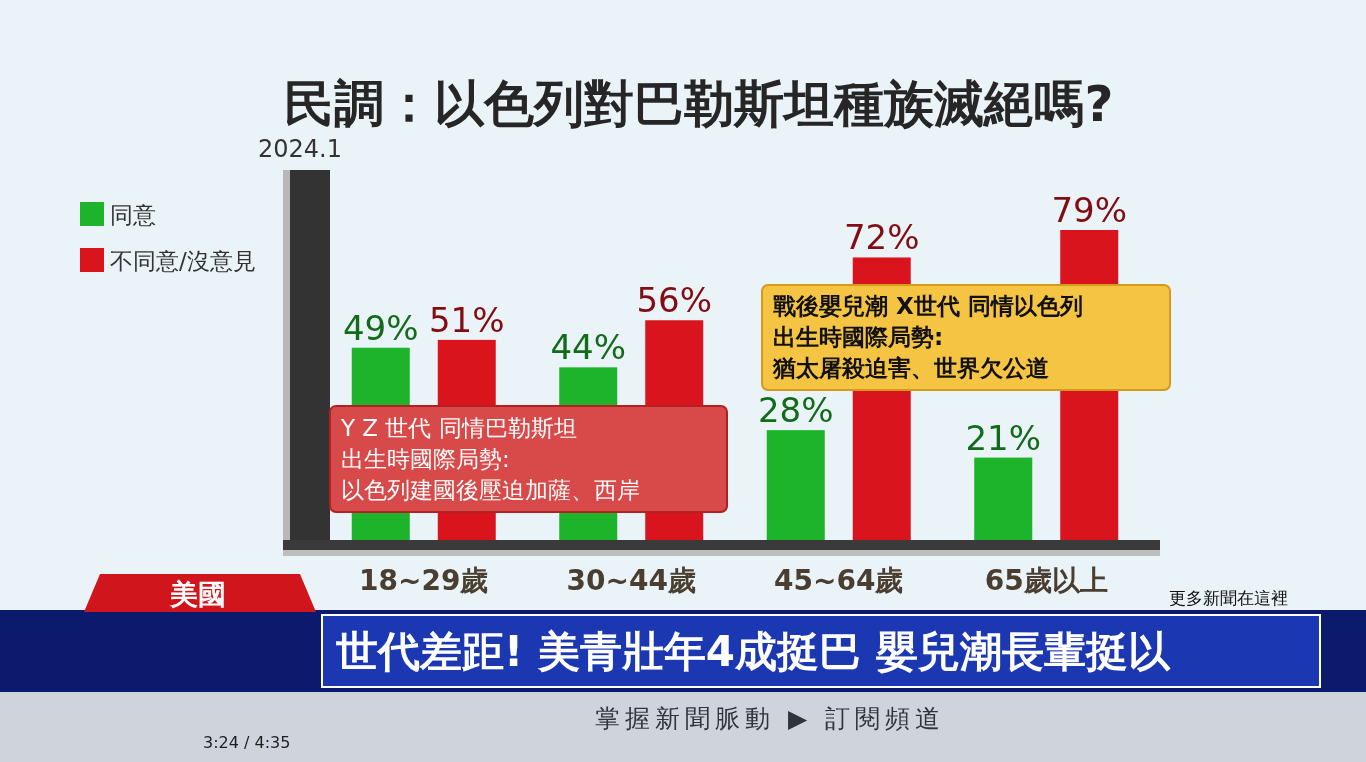  What do you see at coordinates (1003, 437) in the screenshot?
I see `data-label: 21%` at bounding box center [1003, 437].